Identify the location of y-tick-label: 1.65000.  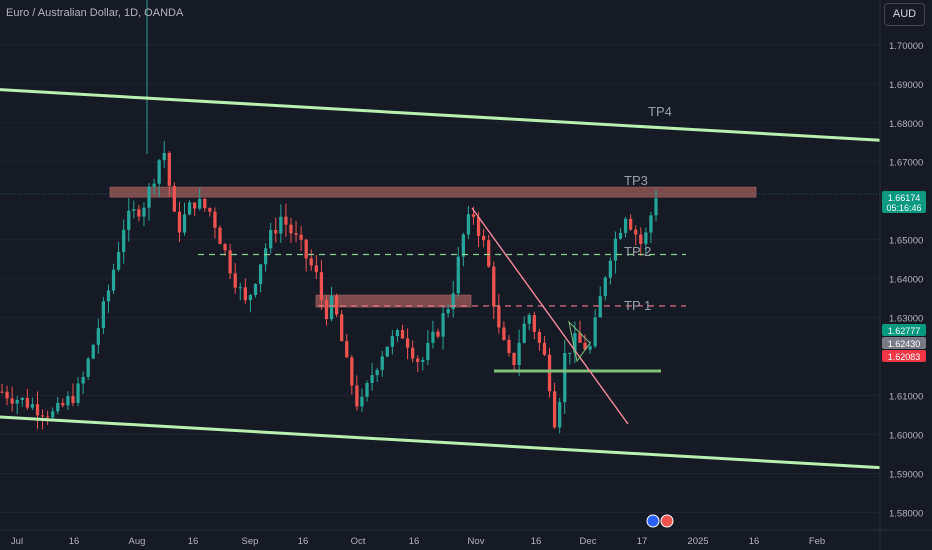
(906, 241).